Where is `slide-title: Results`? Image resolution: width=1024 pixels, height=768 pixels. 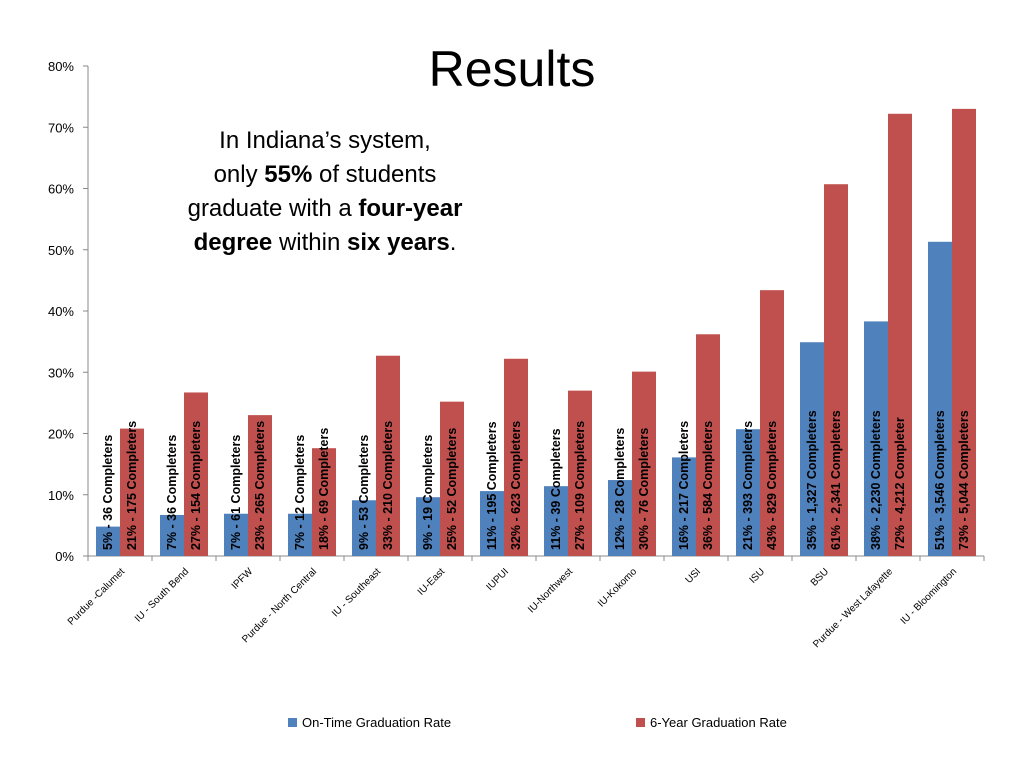
slide-title: Results is located at coordinates (512, 69).